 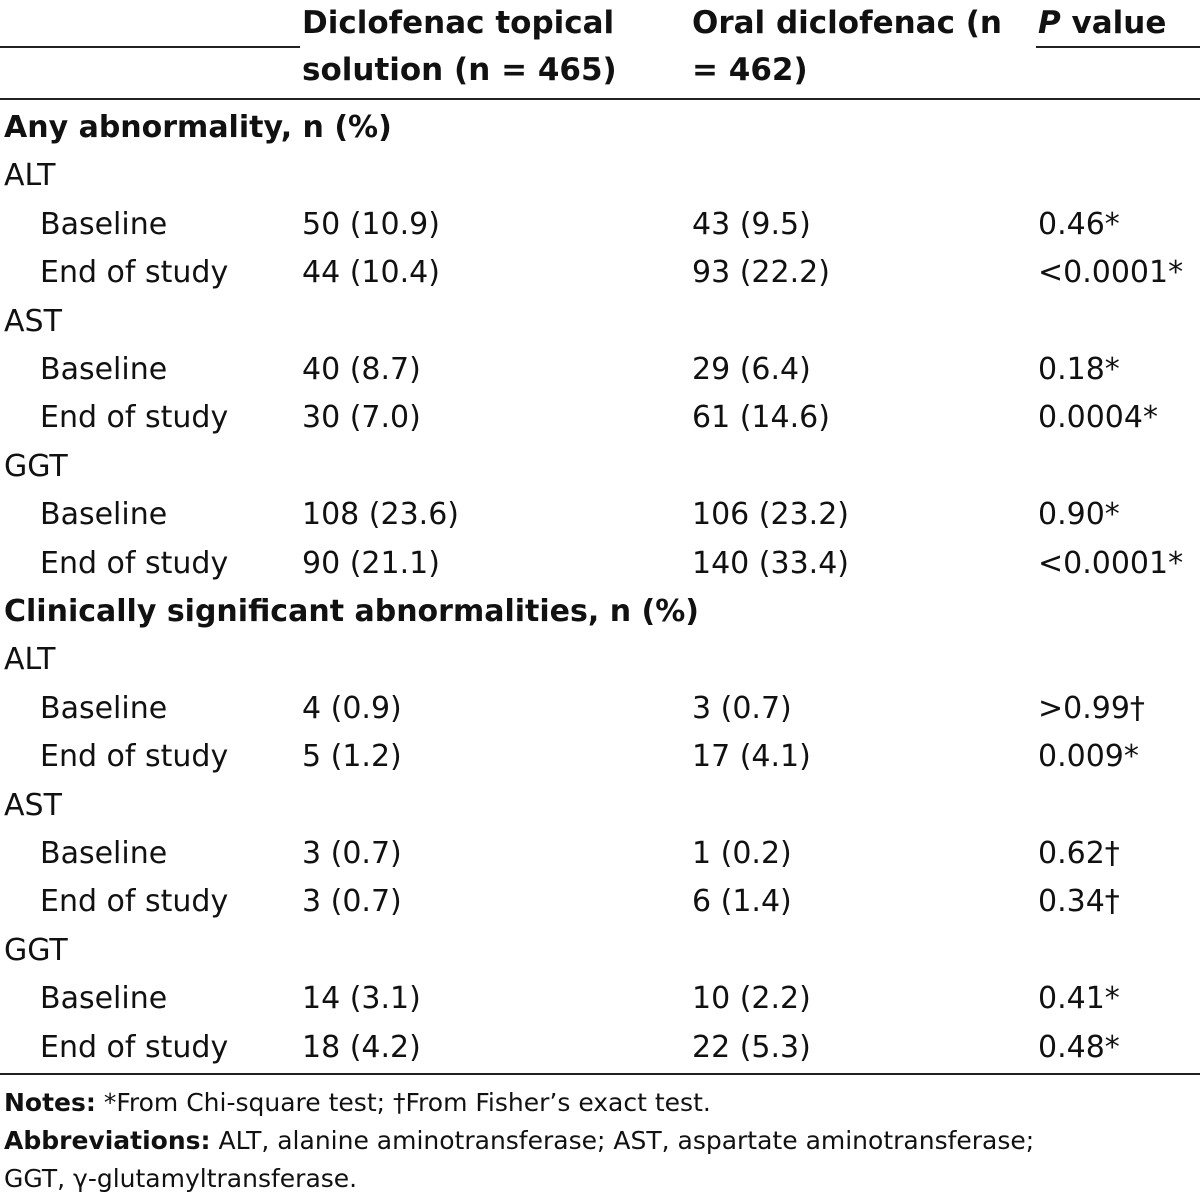 What do you see at coordinates (1113, 23) in the screenshot?
I see `header-p-rest: value` at bounding box center [1113, 23].